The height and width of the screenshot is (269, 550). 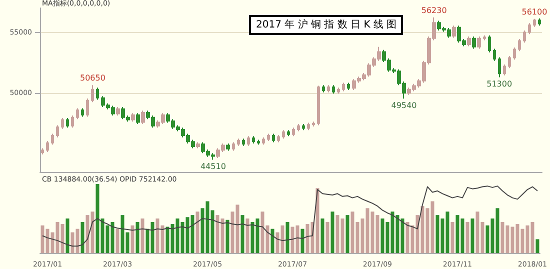 What do you see at coordinates (535, 11) in the screenshot?
I see `annotation: 56100` at bounding box center [535, 11].